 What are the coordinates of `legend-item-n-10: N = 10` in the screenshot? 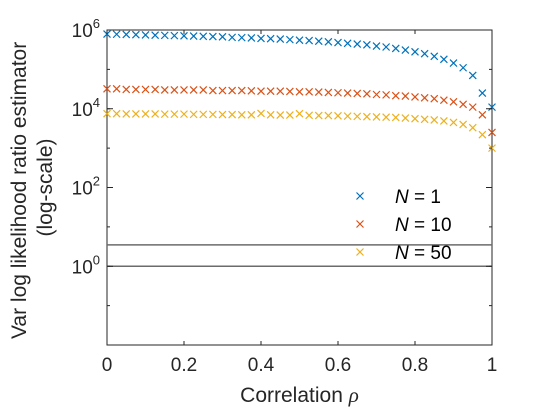 It's located at (404, 225).